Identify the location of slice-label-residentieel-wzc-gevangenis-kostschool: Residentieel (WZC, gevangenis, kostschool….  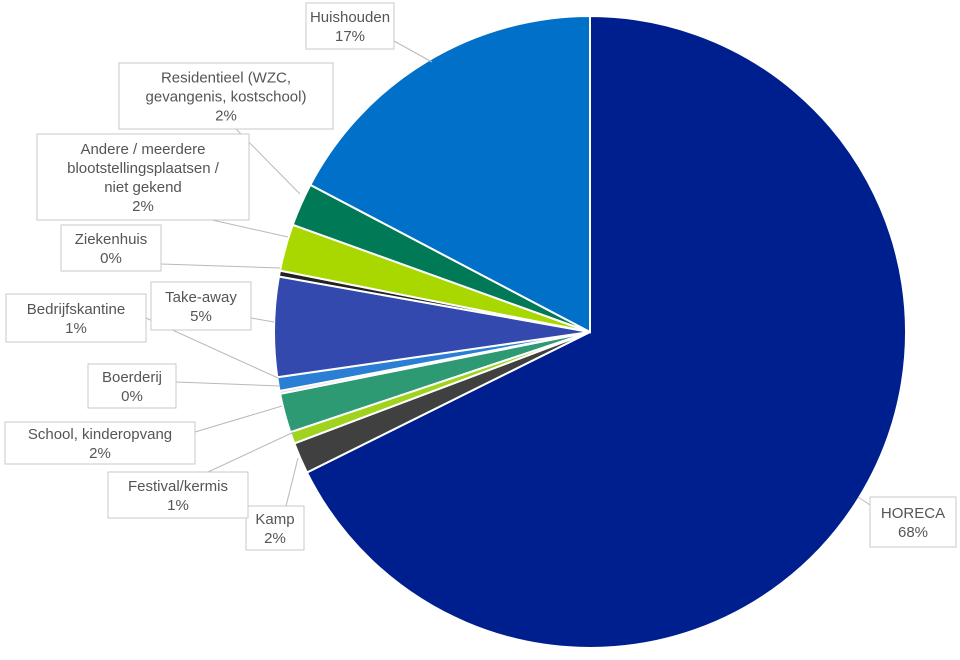
(226, 96).